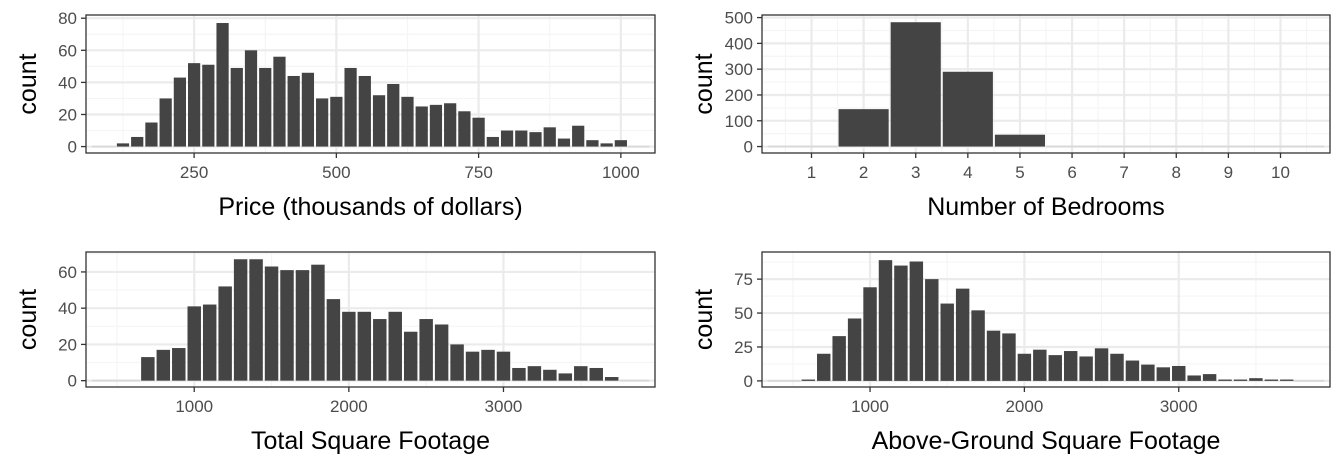 The height and width of the screenshot is (470, 1344). I want to click on y-tick-label: 300, so click(739, 69).